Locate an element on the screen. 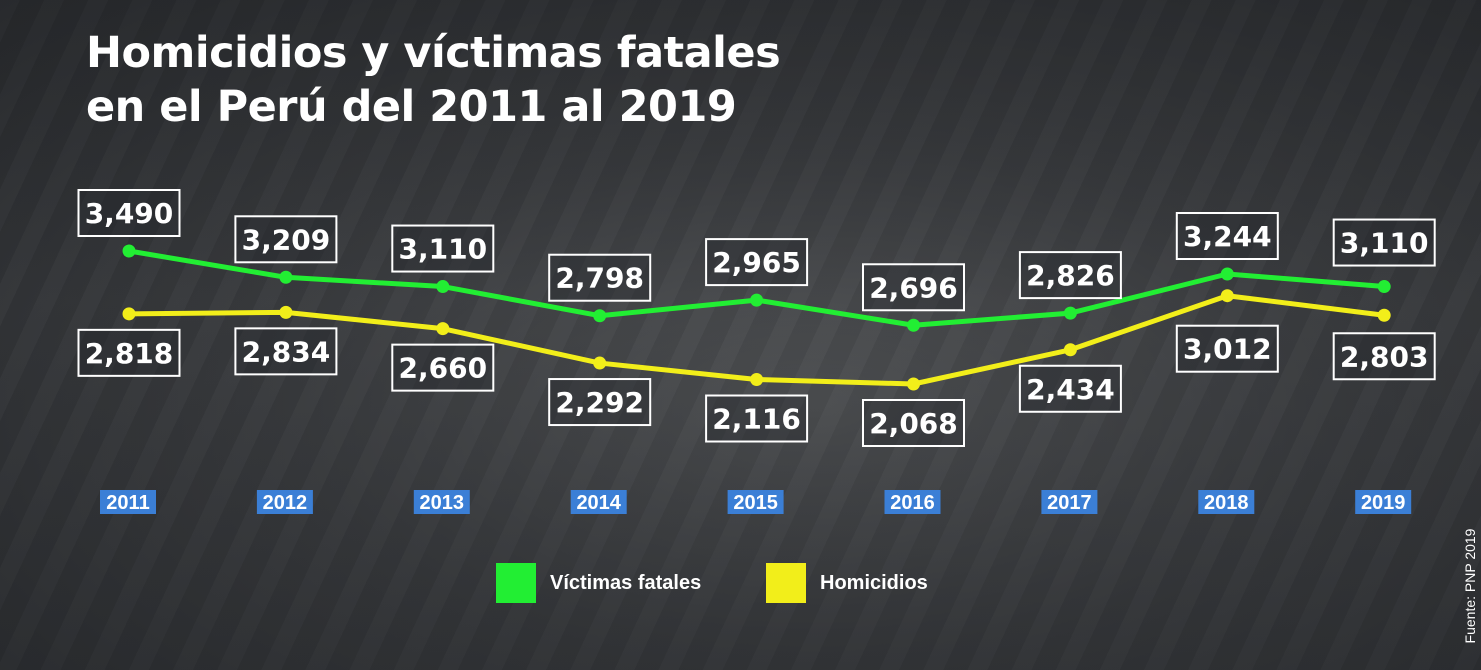  x-tick-label: 2015 is located at coordinates (755, 502).